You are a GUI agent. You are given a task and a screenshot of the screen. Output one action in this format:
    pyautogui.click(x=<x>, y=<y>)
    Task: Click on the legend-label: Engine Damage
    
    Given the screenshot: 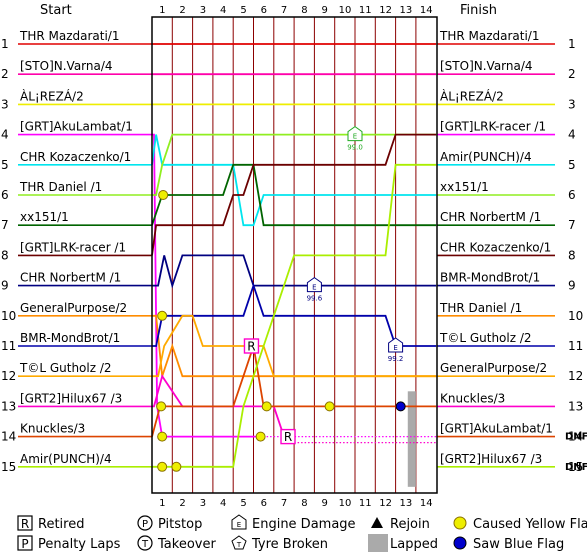 What is the action you would take?
    pyautogui.click(x=304, y=524)
    